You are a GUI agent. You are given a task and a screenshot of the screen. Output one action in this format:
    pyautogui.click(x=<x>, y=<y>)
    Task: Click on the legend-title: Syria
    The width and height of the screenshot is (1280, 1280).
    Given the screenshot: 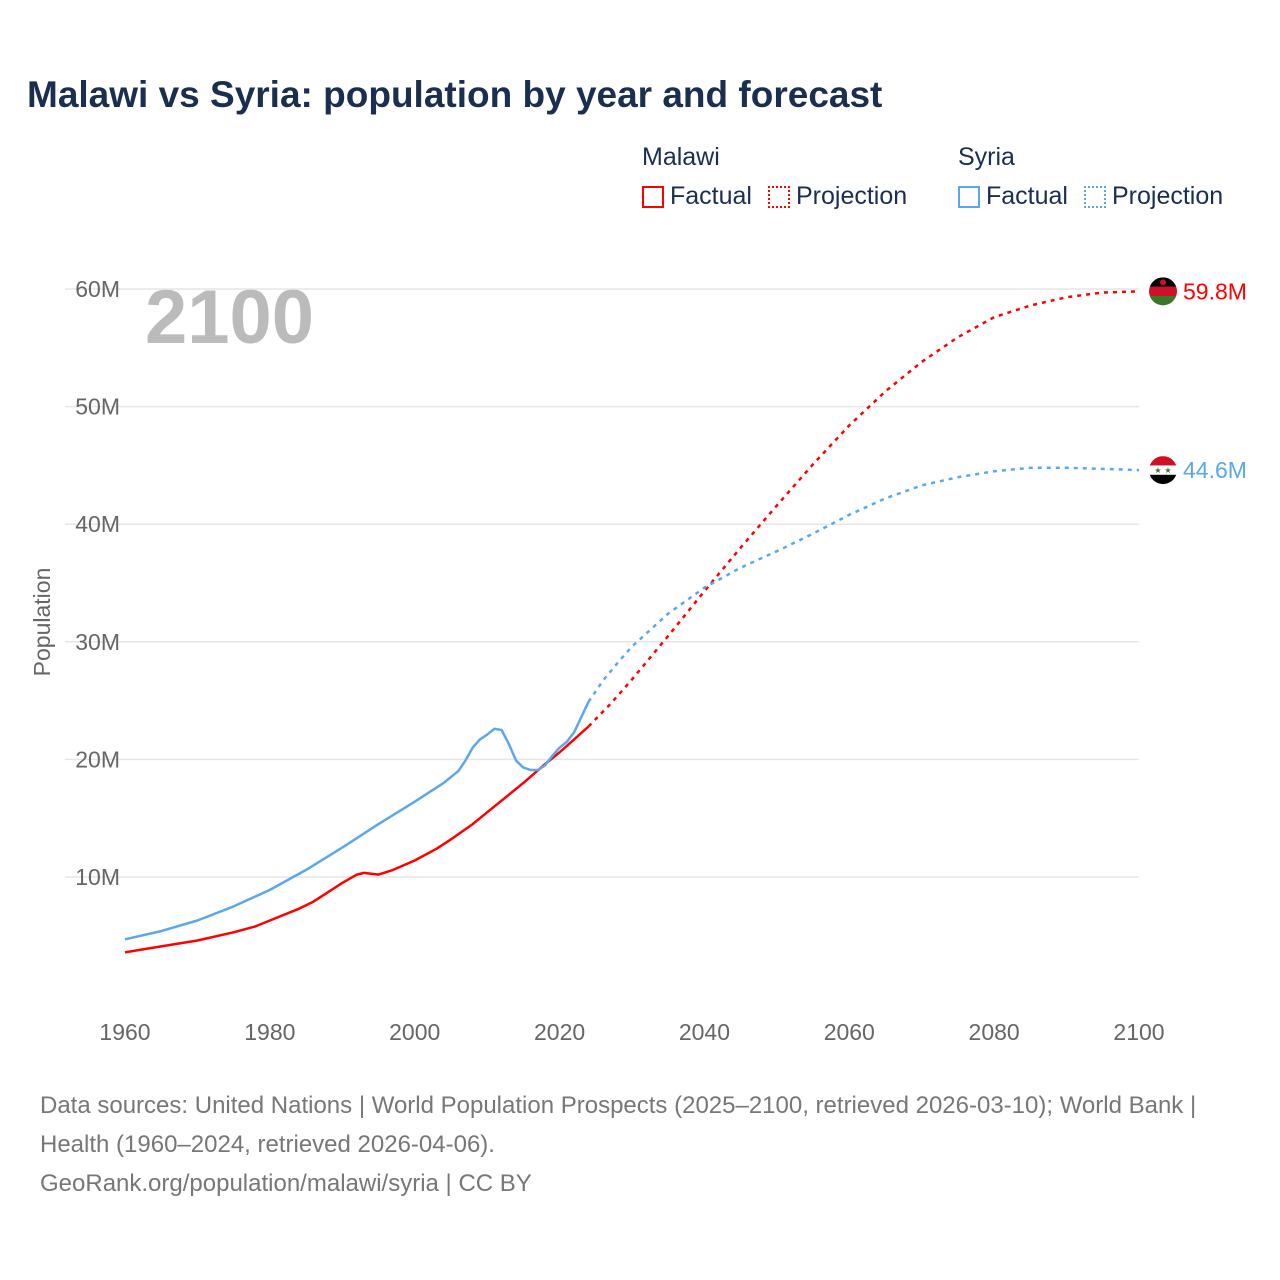 What is the action you would take?
    pyautogui.click(x=986, y=157)
    